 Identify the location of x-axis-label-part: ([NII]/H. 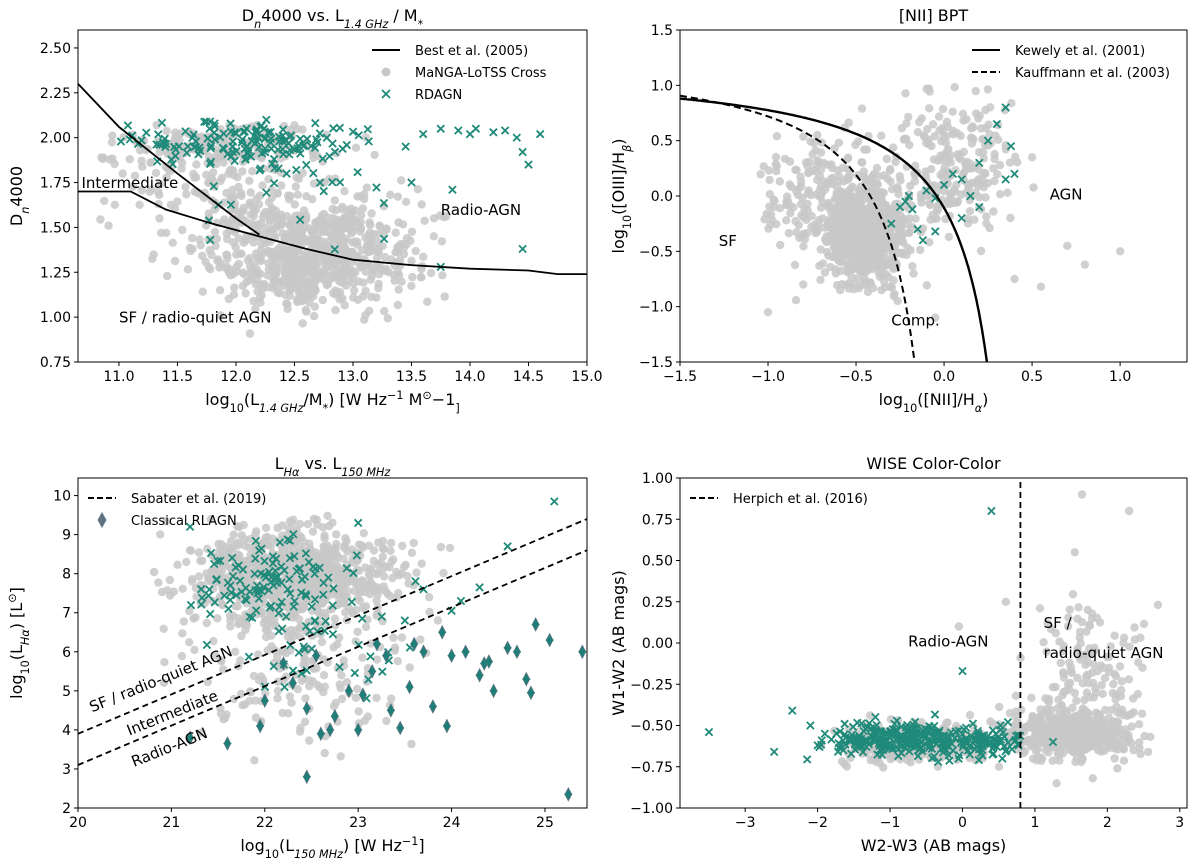
(946, 399).